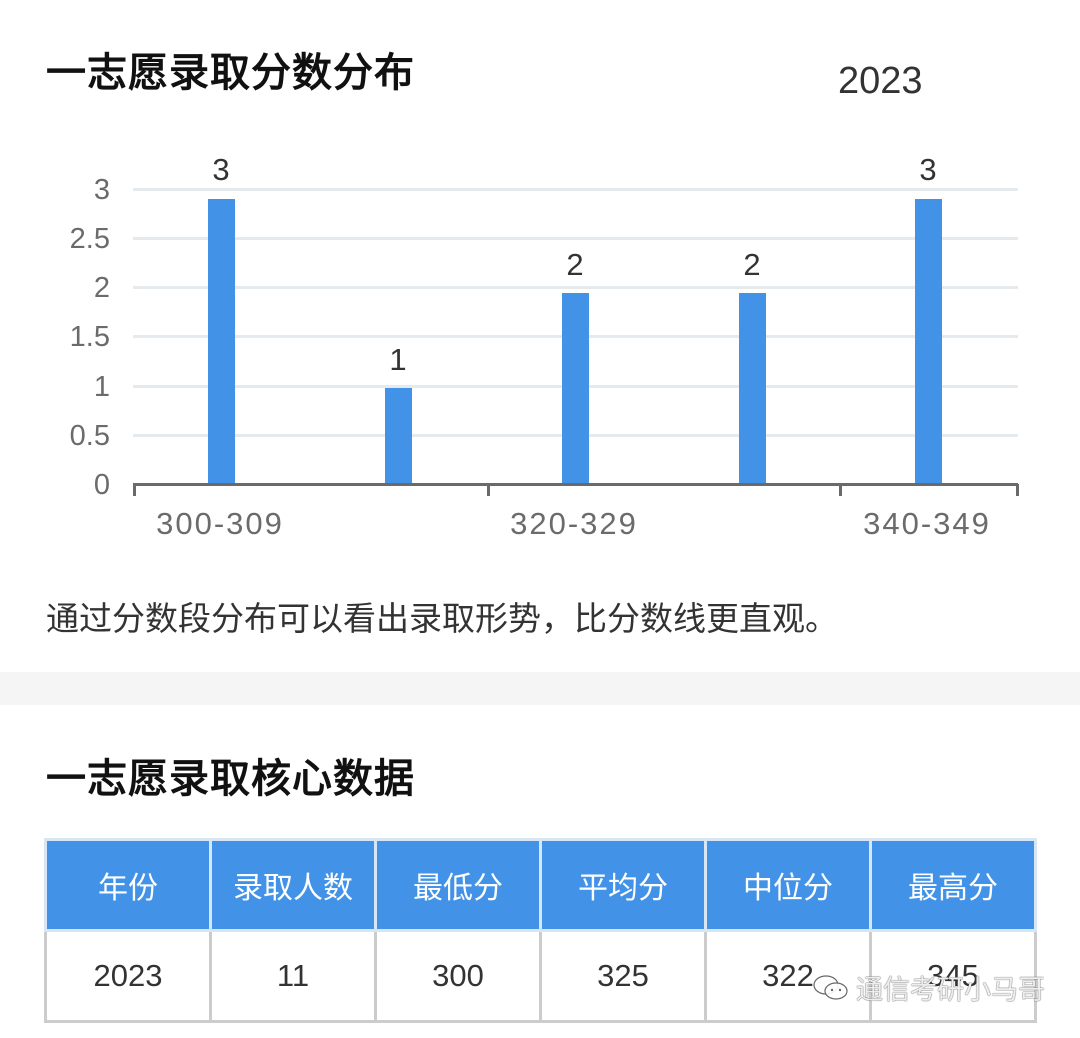  What do you see at coordinates (927, 523) in the screenshot?
I see `x-tick-label: 340-349` at bounding box center [927, 523].